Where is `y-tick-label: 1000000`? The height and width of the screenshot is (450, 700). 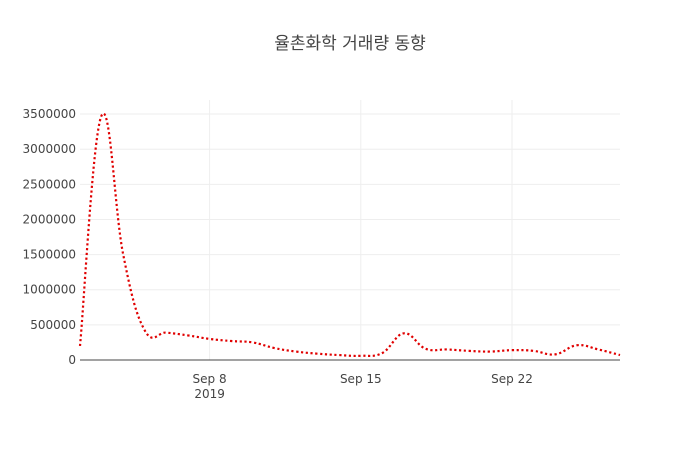 y-tick-label: 1000000 is located at coordinates (49, 290).